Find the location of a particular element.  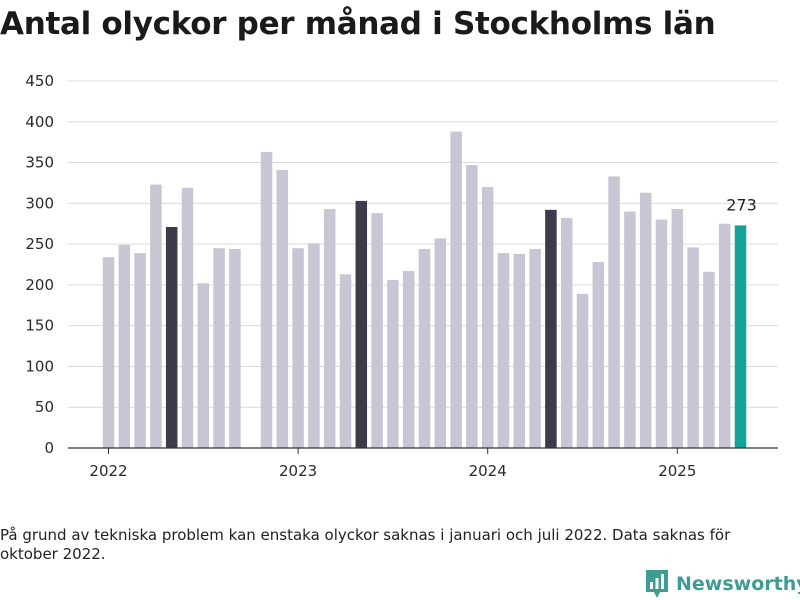

x-tick-label: 2025 is located at coordinates (677, 471).